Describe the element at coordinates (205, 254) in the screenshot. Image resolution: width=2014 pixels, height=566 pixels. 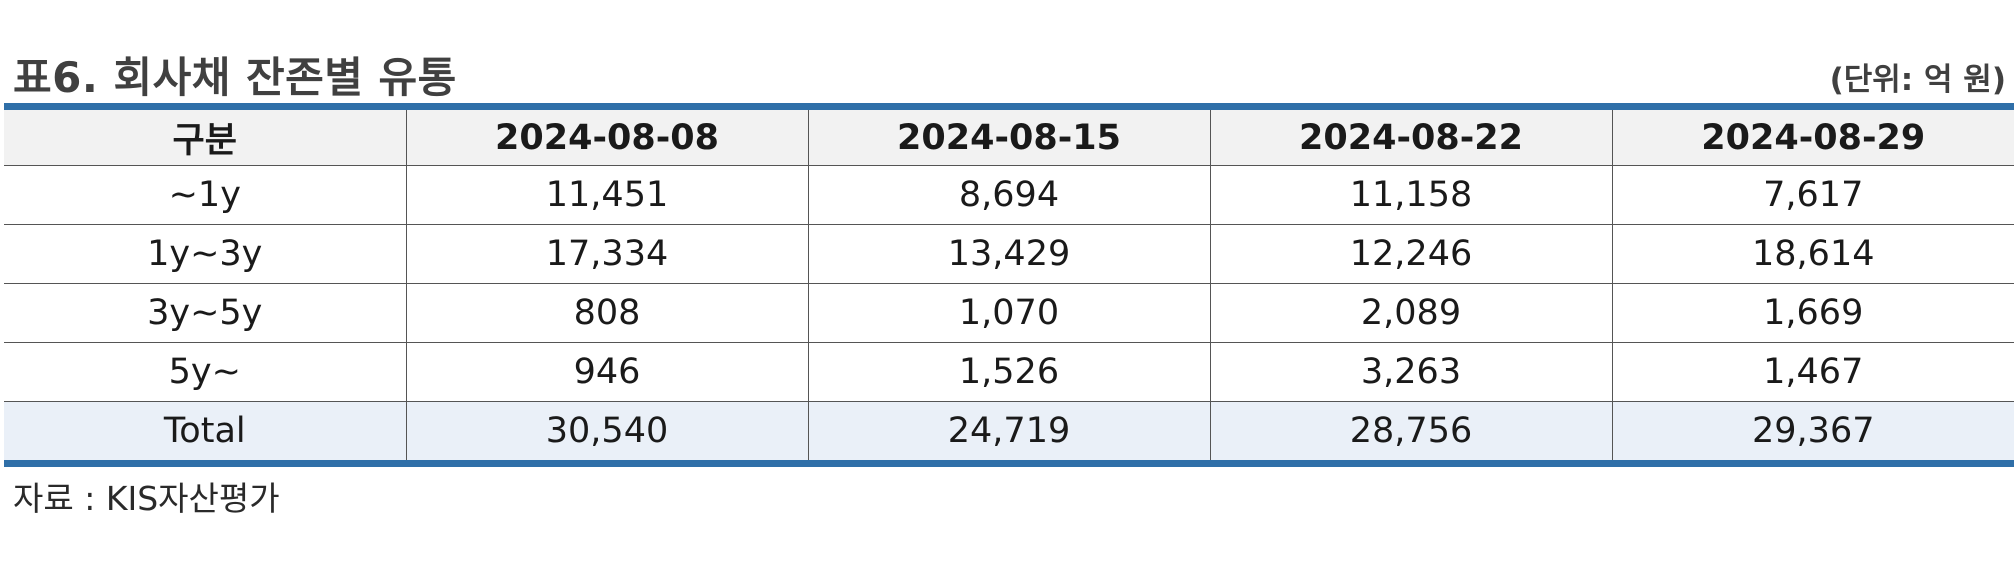
I see `row-label: 1y~3y` at that location.